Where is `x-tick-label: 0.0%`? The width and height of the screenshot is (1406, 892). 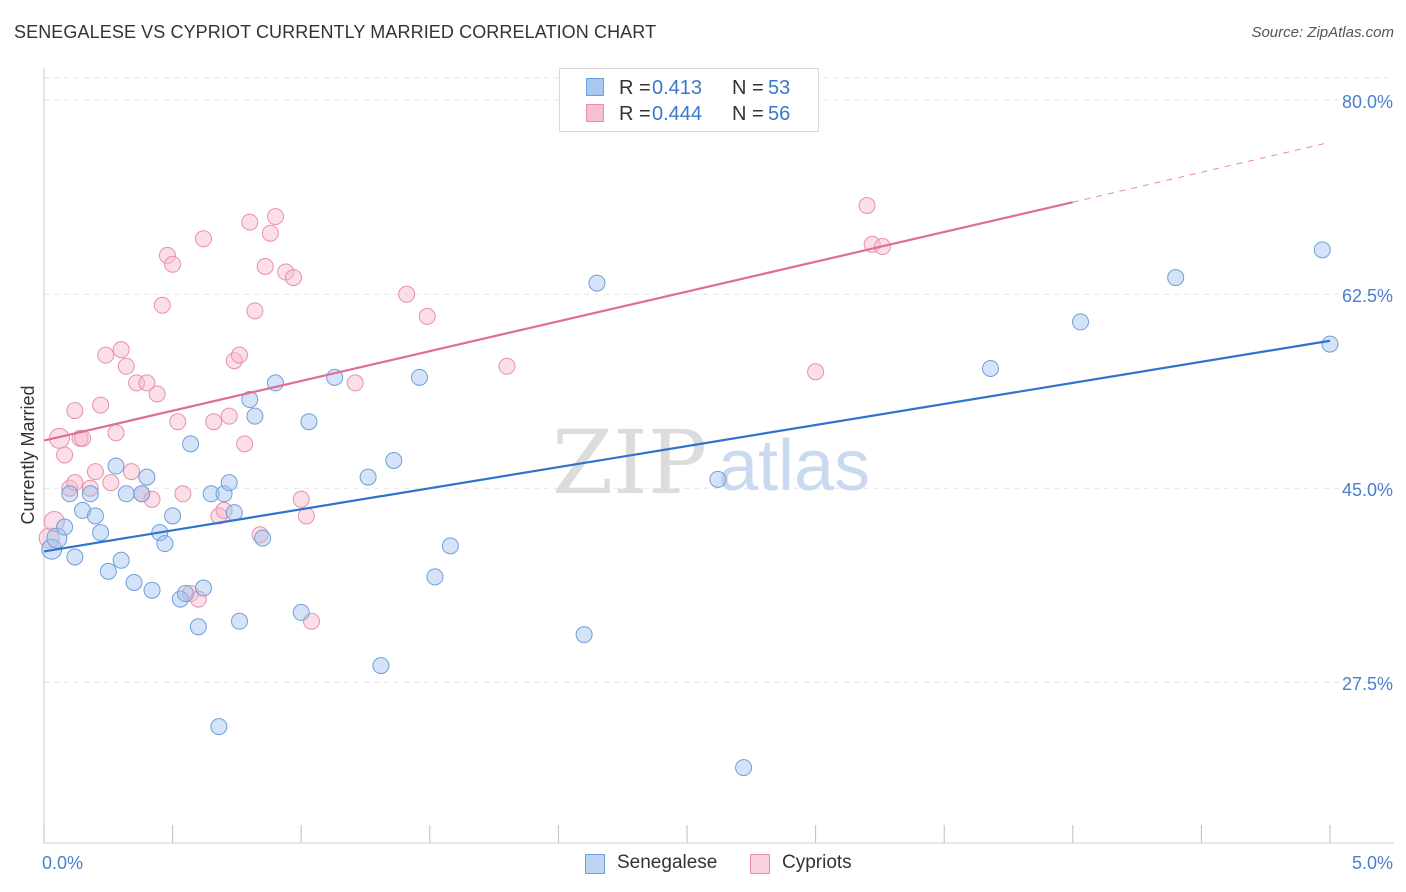
x-tick-label: 0.0% is located at coordinates (62, 863).